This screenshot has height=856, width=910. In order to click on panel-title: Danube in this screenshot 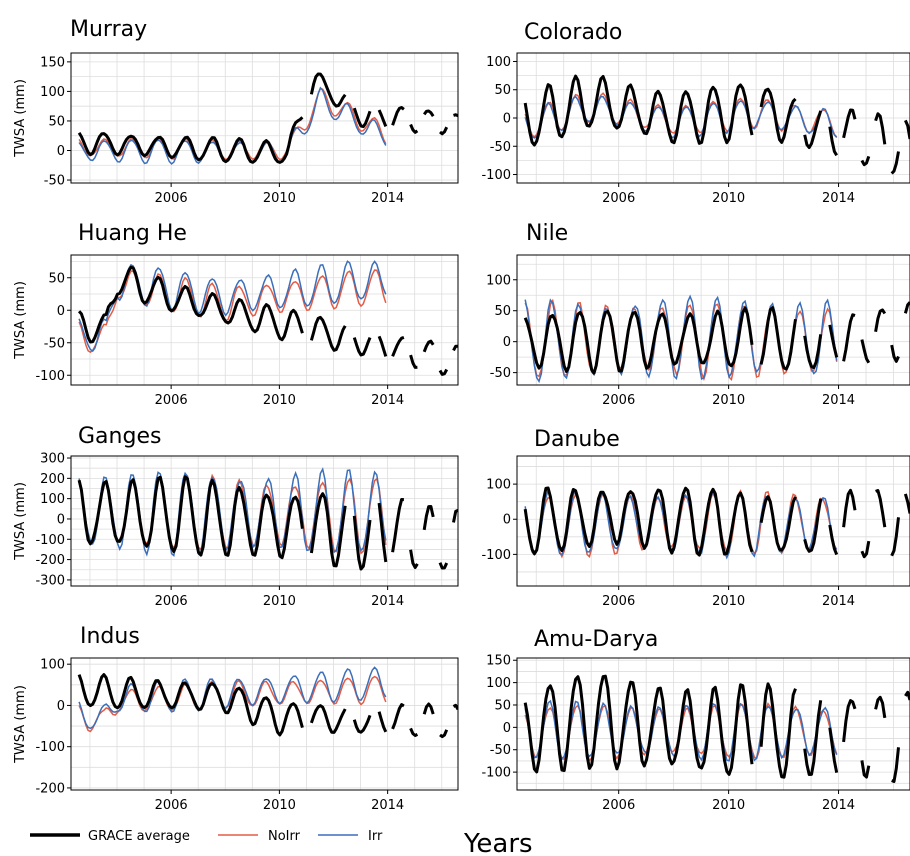, I will do `click(577, 439)`.